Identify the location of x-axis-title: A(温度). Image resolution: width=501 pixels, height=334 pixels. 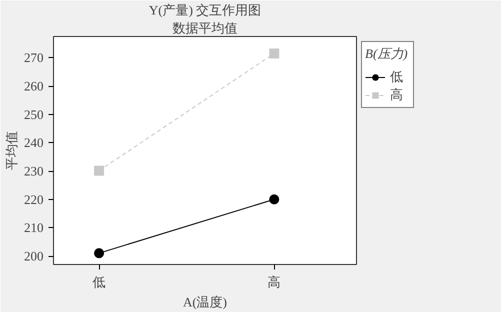
(205, 302).